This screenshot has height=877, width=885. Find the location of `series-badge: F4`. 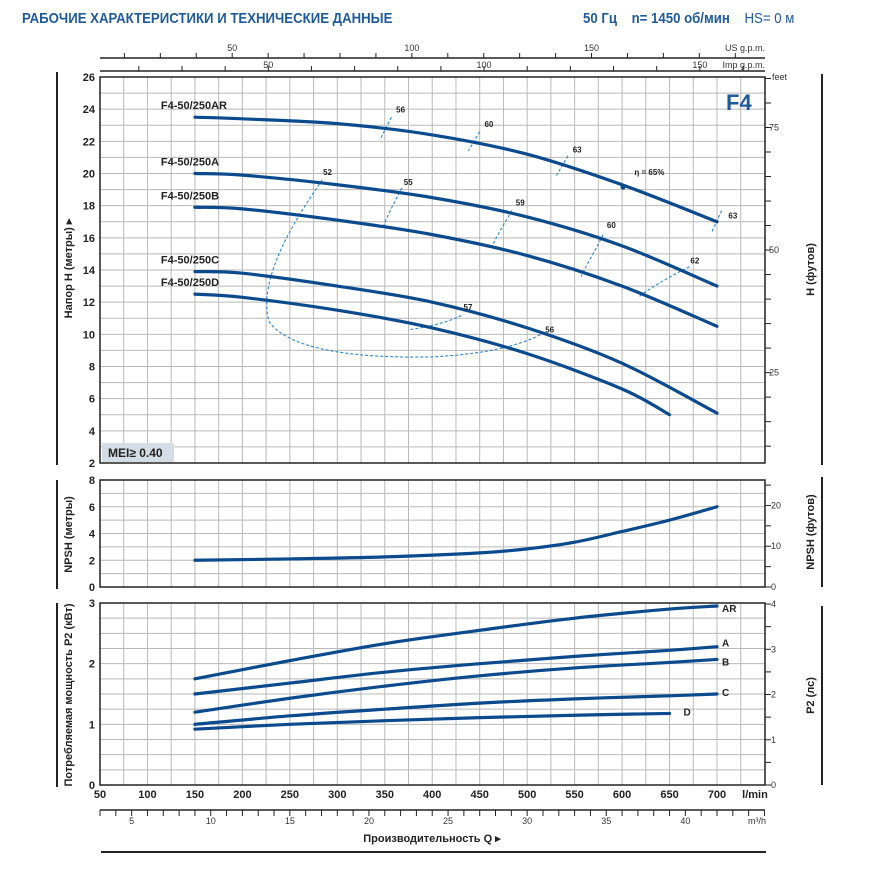

series-badge: F4 is located at coordinates (739, 102).